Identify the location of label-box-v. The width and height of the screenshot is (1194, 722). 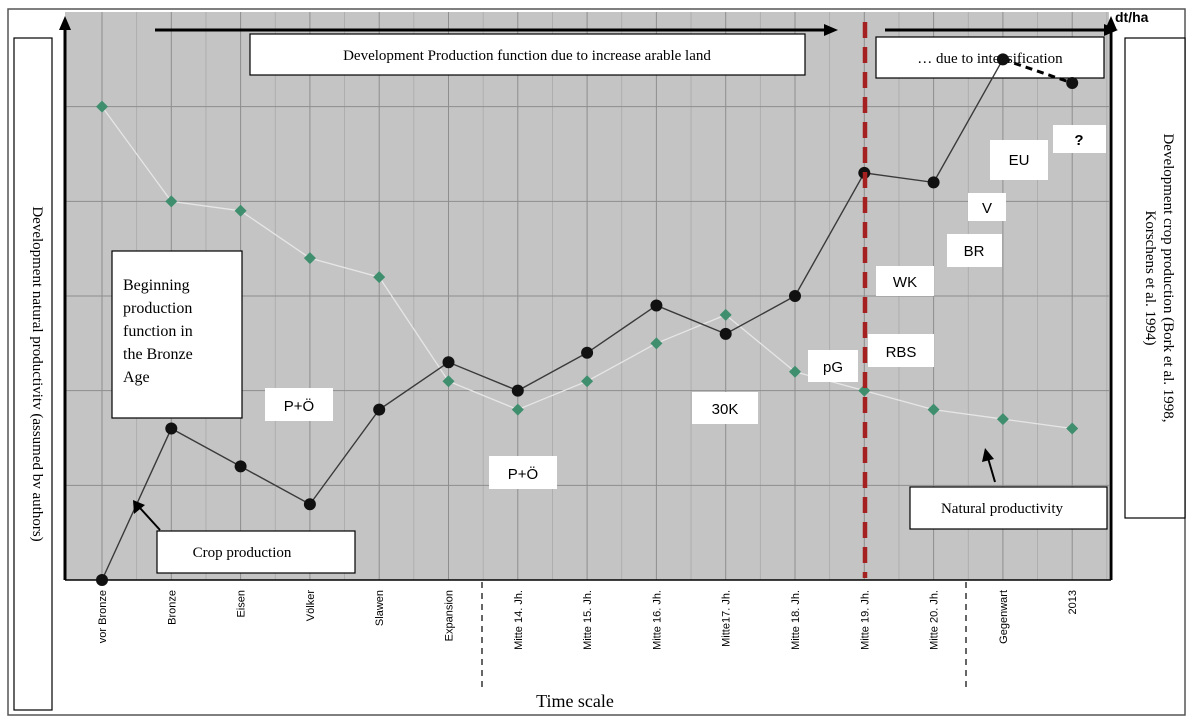
(987, 207).